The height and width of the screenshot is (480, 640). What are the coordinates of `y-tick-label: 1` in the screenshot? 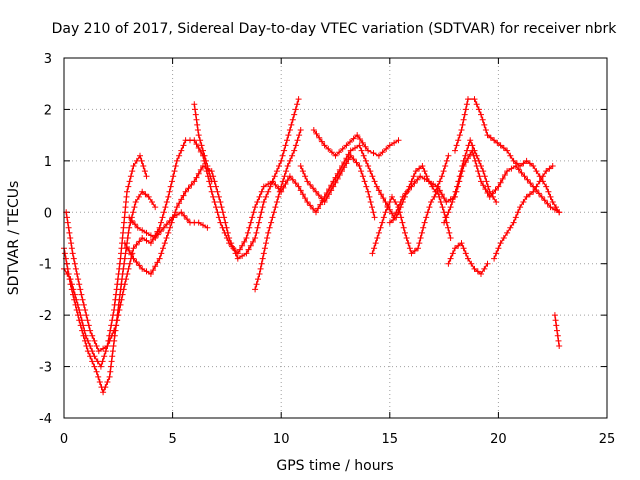 It's located at (48, 162).